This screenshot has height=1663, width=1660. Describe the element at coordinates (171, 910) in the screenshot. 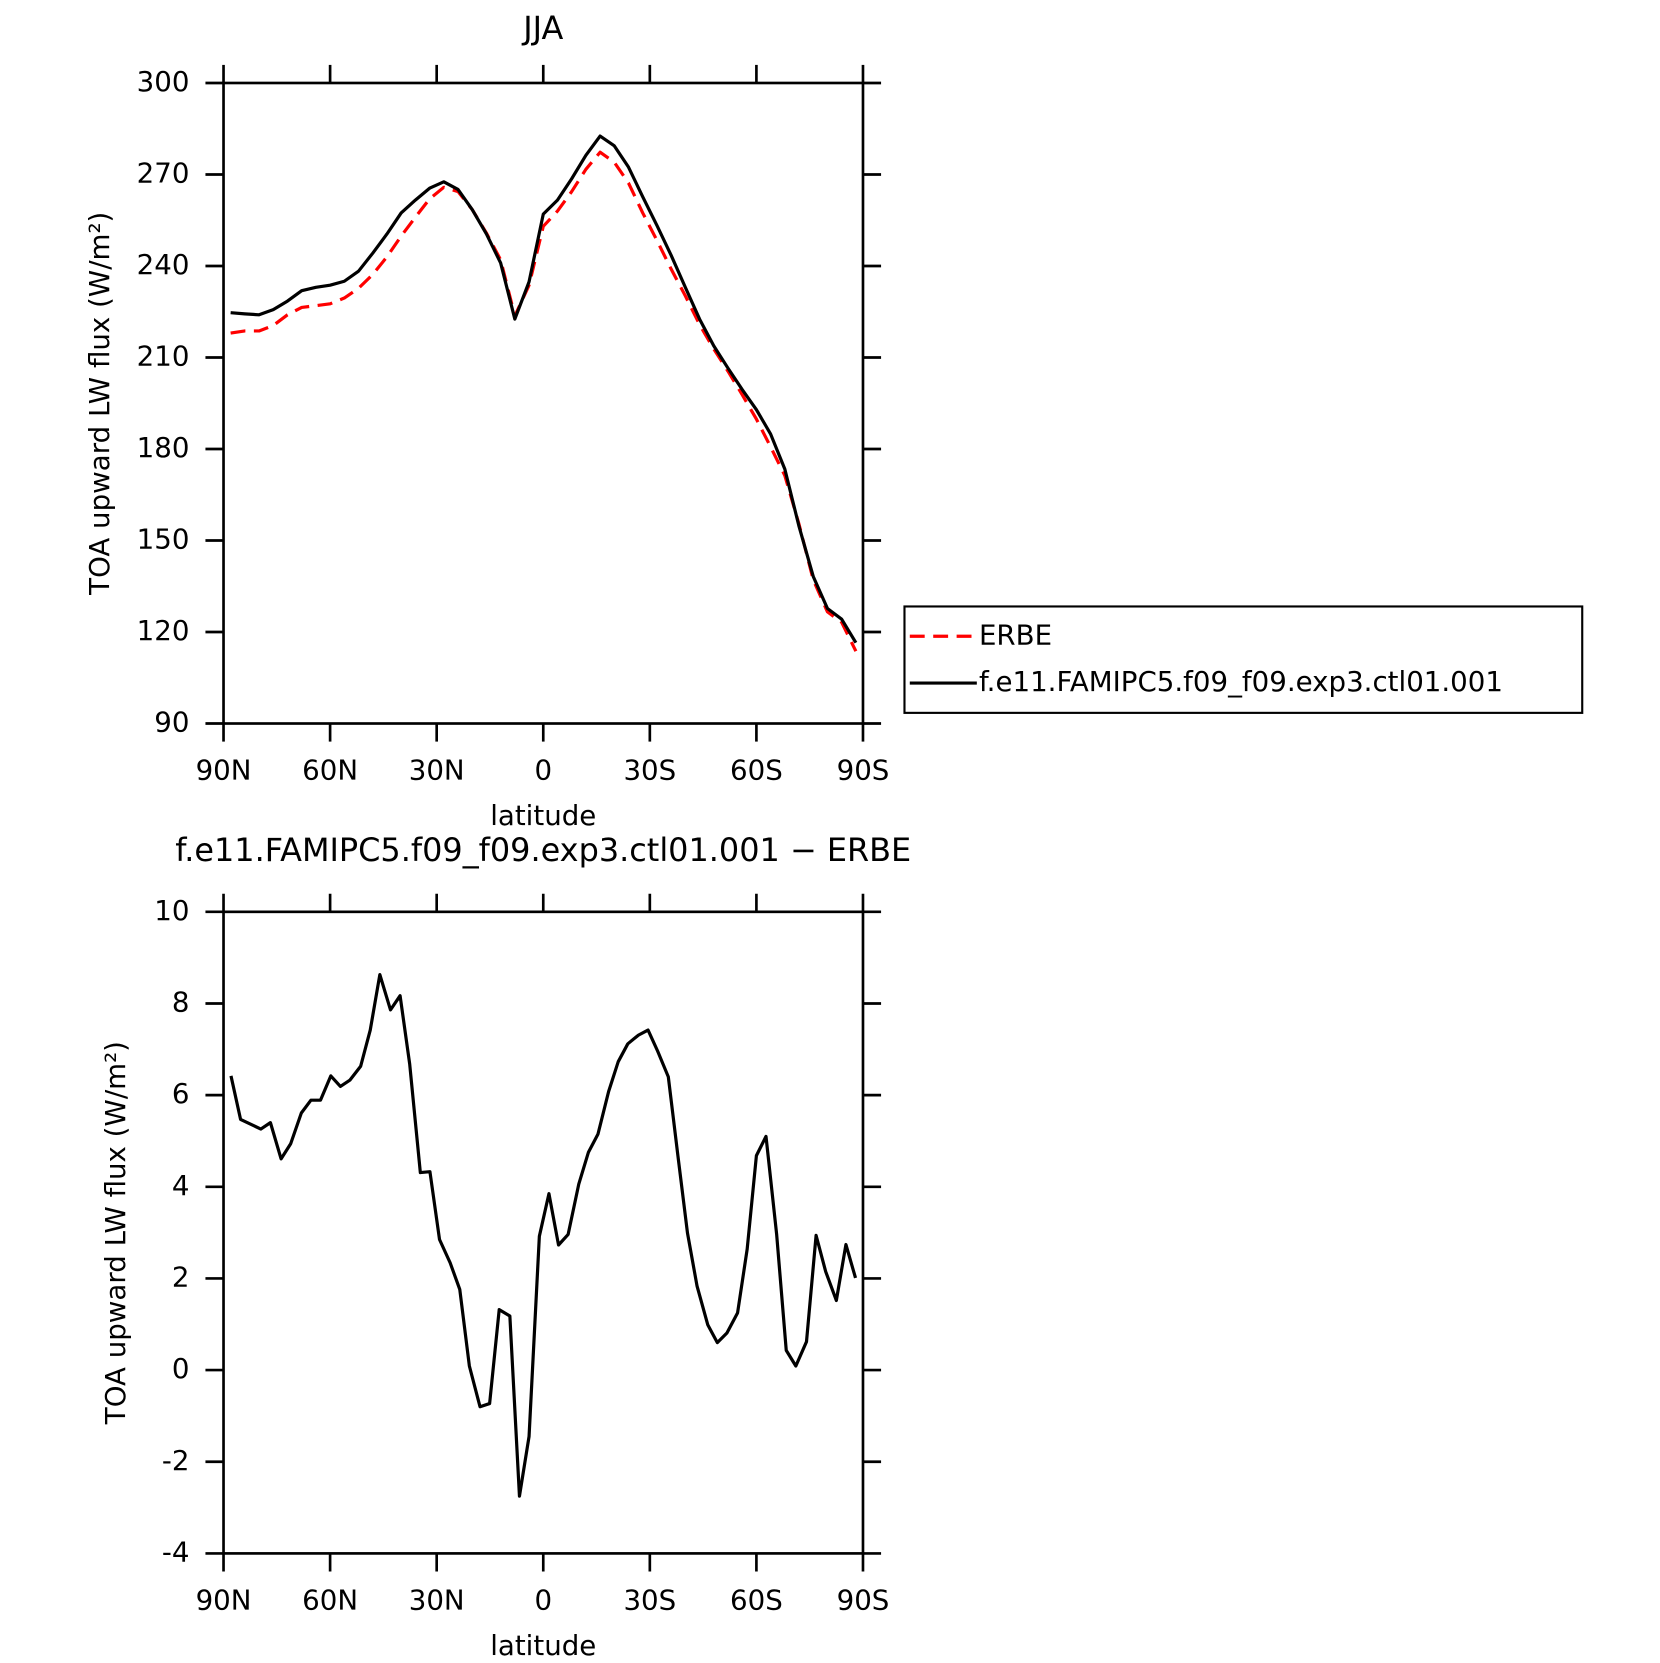

I see `y-tick-label: 10` at that location.